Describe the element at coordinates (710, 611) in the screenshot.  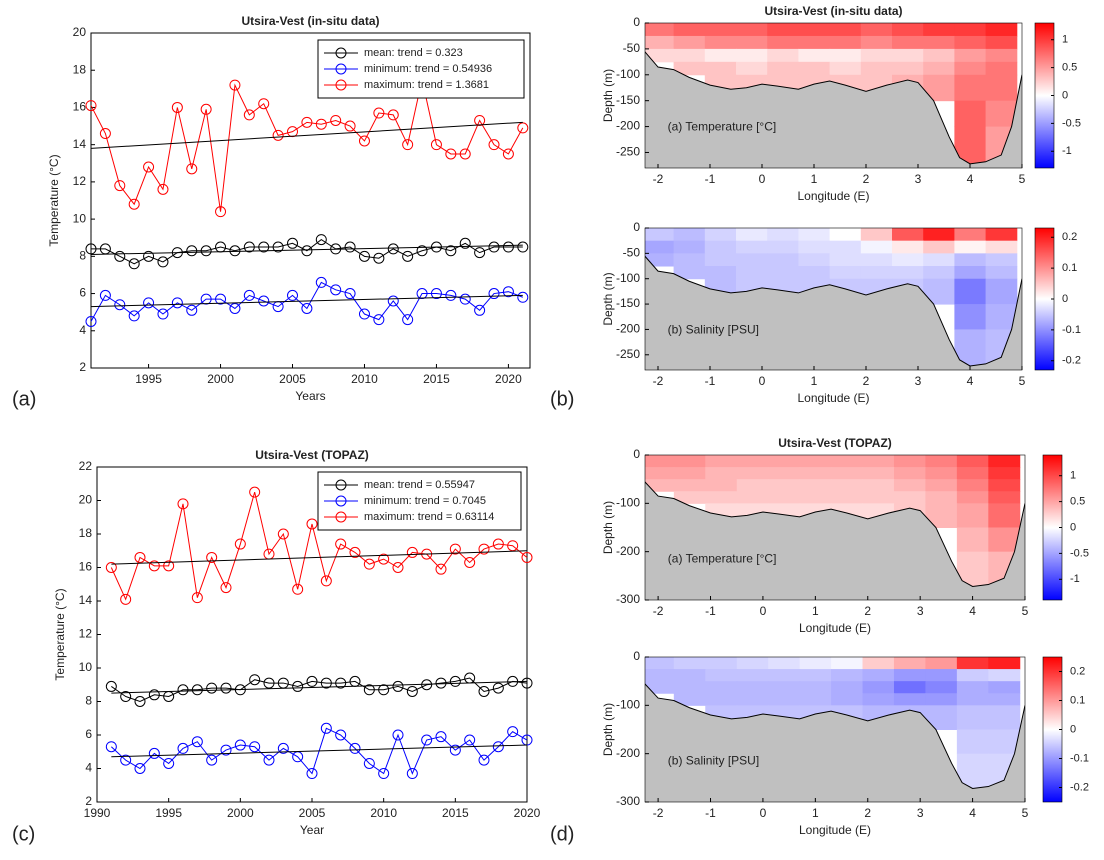
I see `x-tick-label: -1` at that location.